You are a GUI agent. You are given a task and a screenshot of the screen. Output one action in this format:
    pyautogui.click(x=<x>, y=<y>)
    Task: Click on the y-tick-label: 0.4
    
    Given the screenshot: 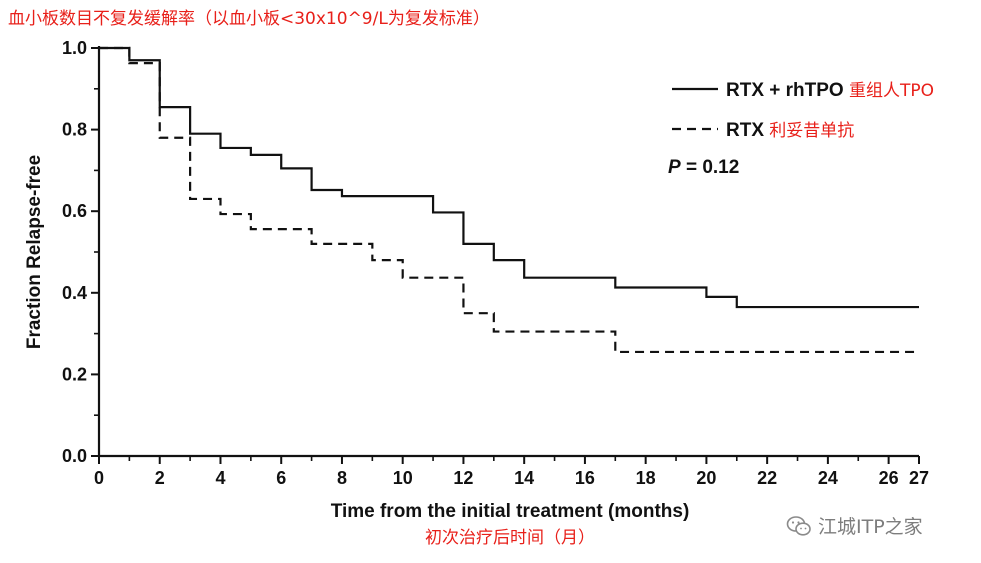 What is the action you would take?
    pyautogui.click(x=74, y=293)
    